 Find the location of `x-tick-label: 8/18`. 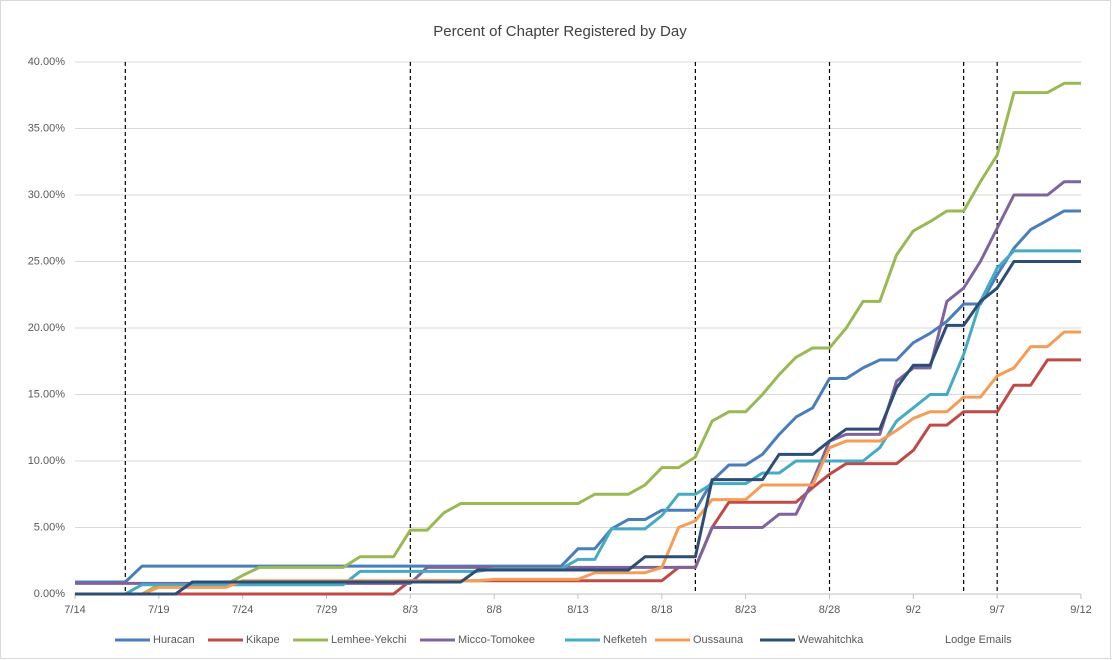

x-tick-label: 8/18 is located at coordinates (661, 610).